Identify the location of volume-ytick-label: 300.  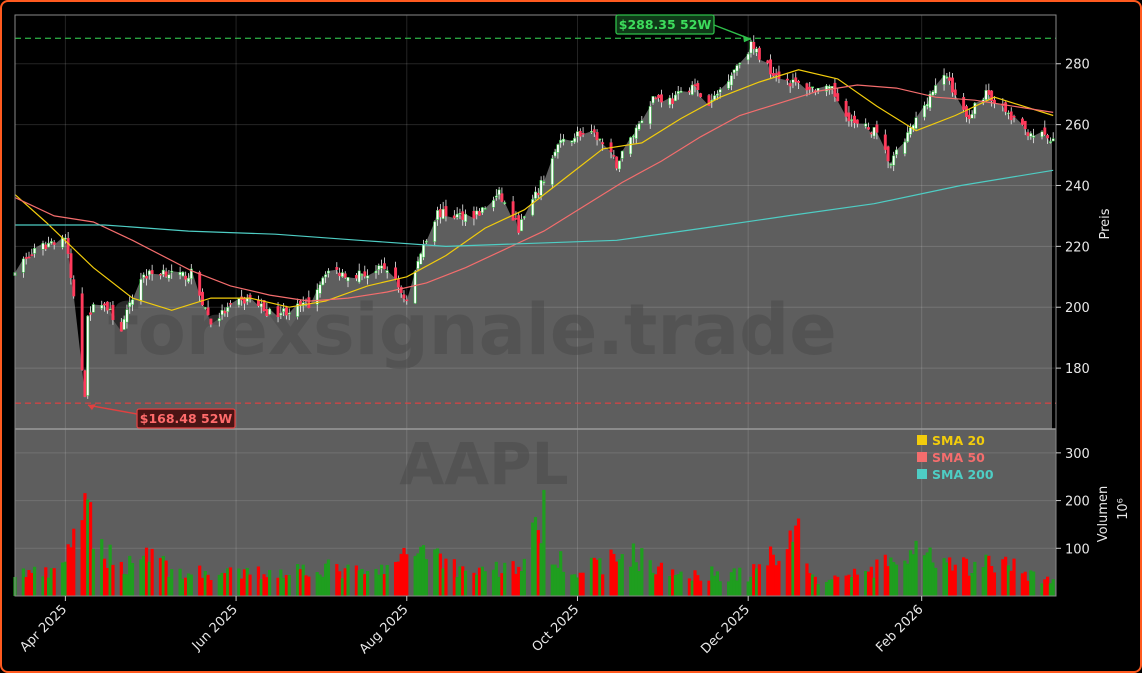
(1077, 454).